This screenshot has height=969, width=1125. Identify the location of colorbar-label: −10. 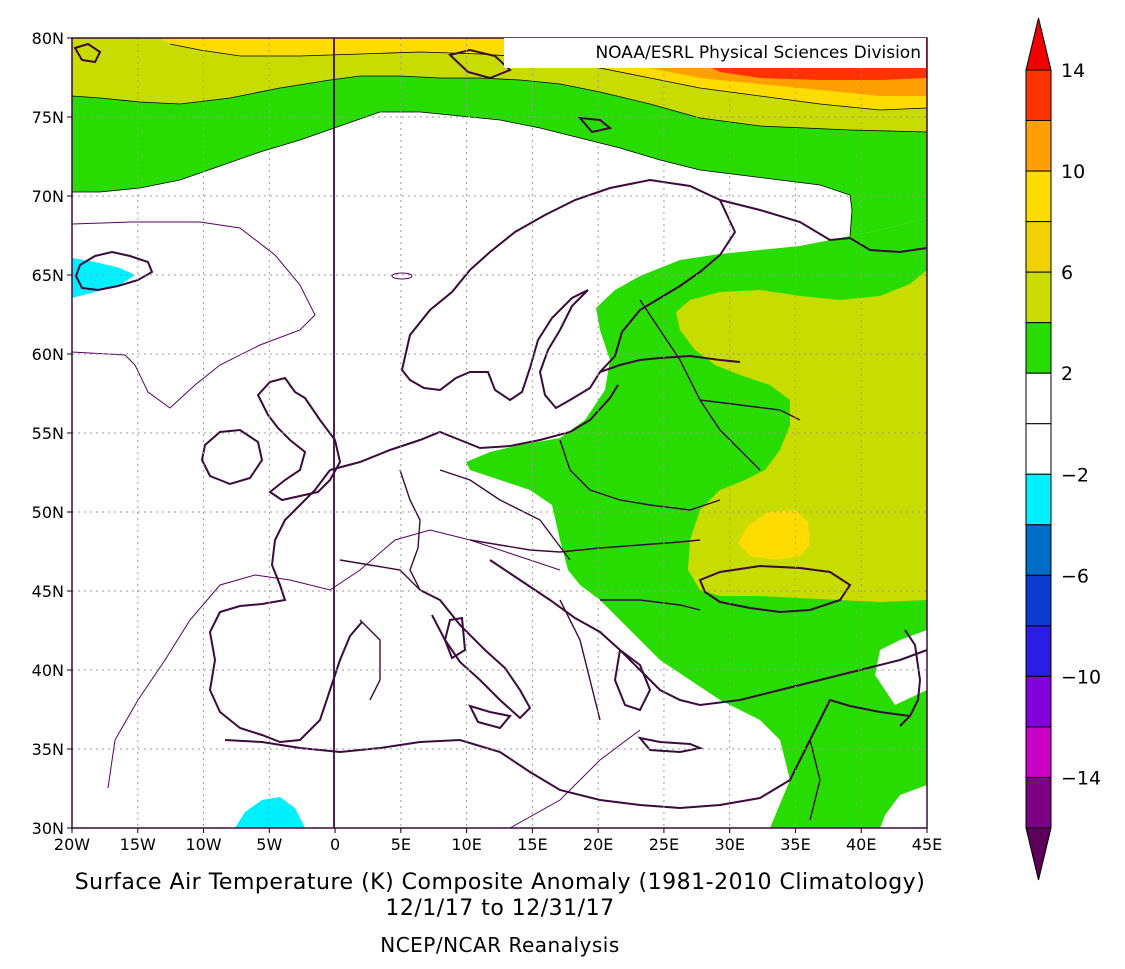
(1081, 677).